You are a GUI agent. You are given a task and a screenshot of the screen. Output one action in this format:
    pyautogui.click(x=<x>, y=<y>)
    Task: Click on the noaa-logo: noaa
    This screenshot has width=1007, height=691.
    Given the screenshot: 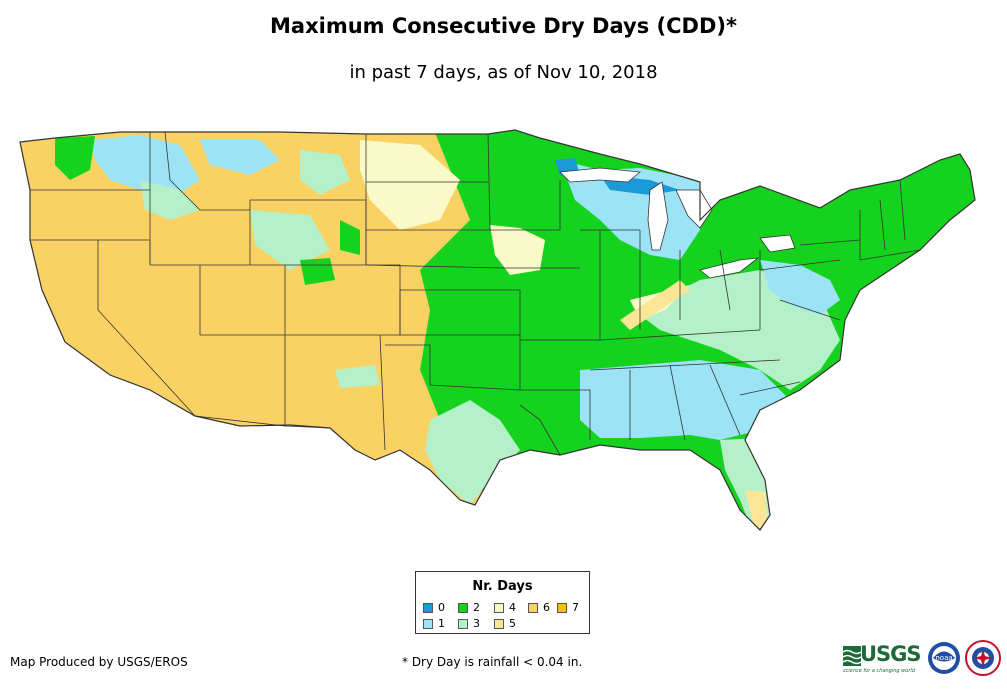 What is the action you would take?
    pyautogui.click(x=944, y=658)
    